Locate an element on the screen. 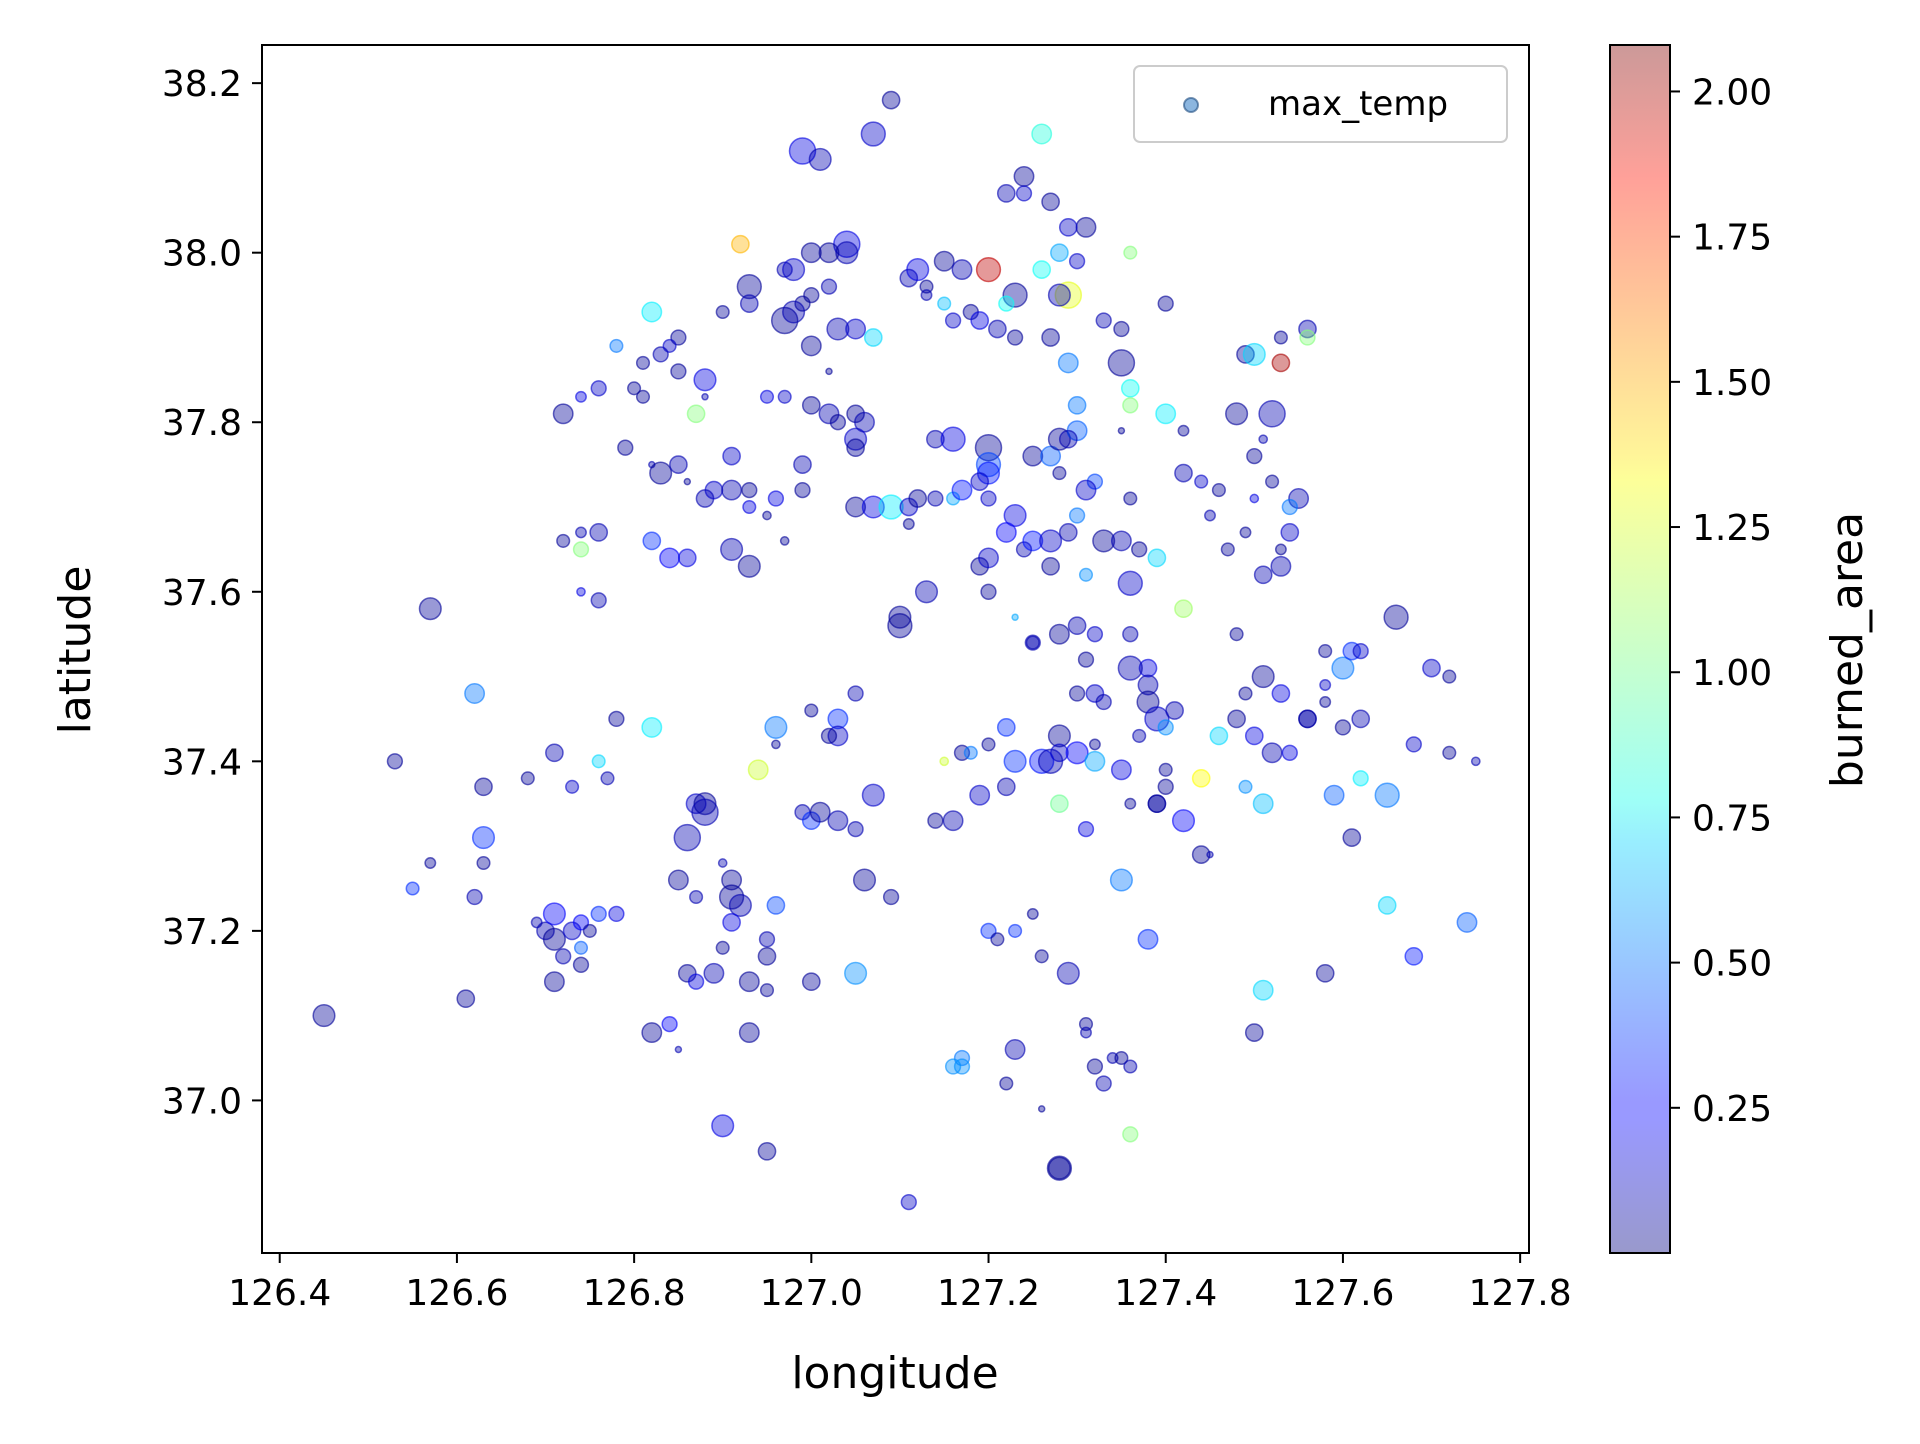 This screenshot has height=1444, width=1920. colorbar-tick-label: 0.75 is located at coordinates (1732, 818).